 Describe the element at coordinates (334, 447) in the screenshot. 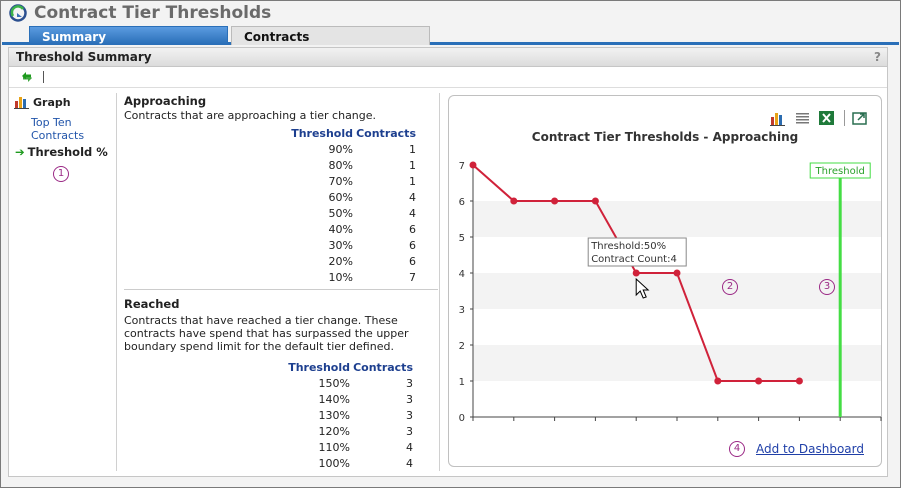

I see `threshold-cell: 110%` at that location.